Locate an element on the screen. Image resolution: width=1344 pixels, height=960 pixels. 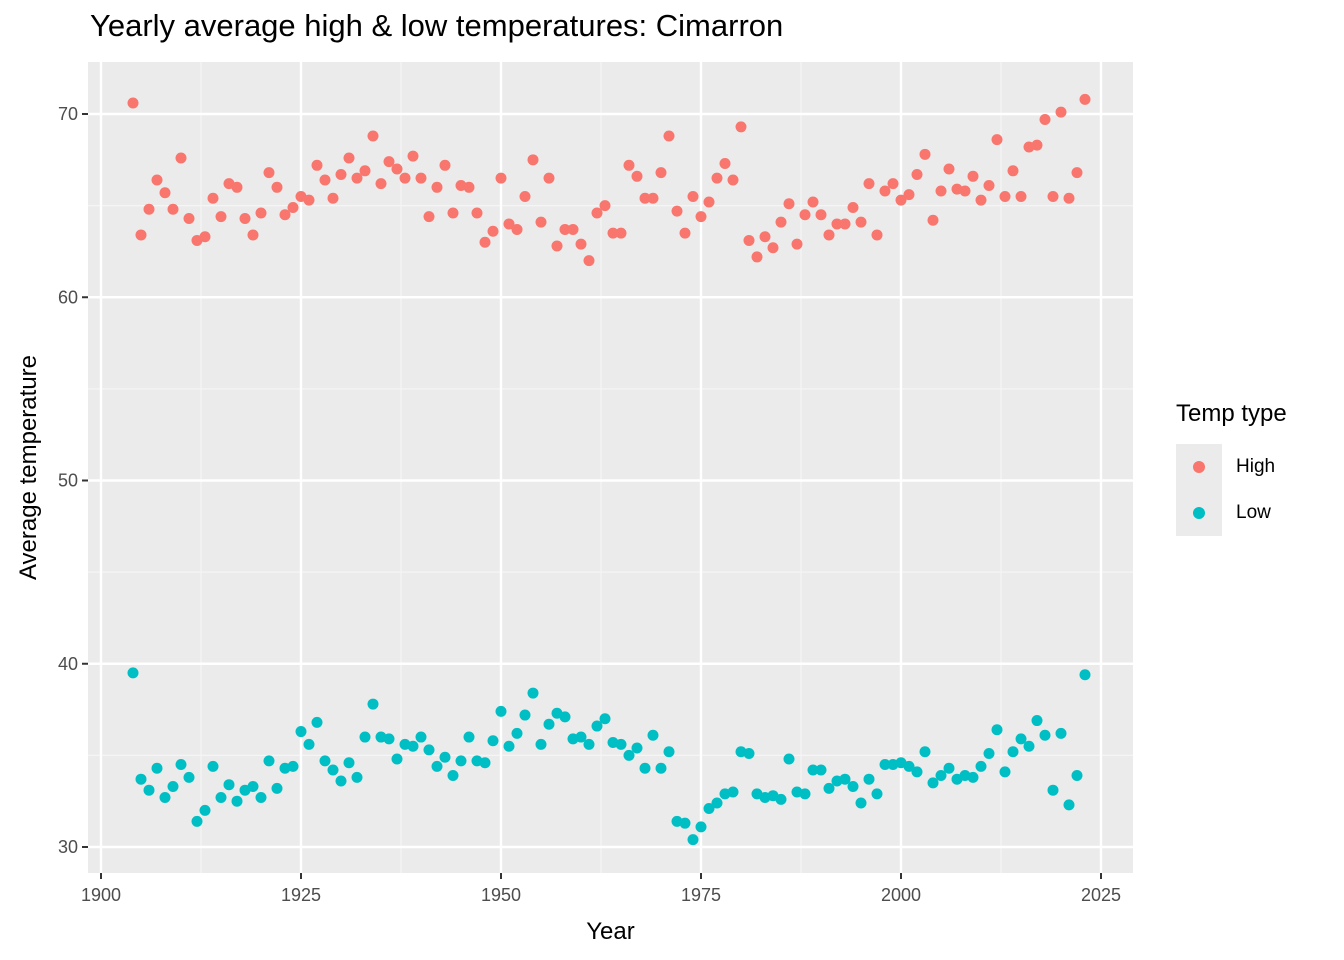
y-tick-label: 60 is located at coordinates (68, 297).